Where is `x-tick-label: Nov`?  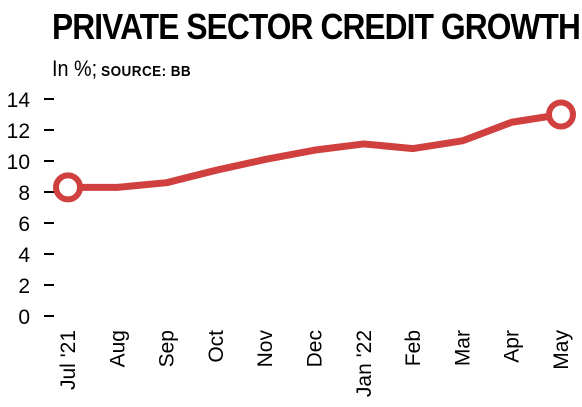 x-tick-label: Nov is located at coordinates (265, 349).